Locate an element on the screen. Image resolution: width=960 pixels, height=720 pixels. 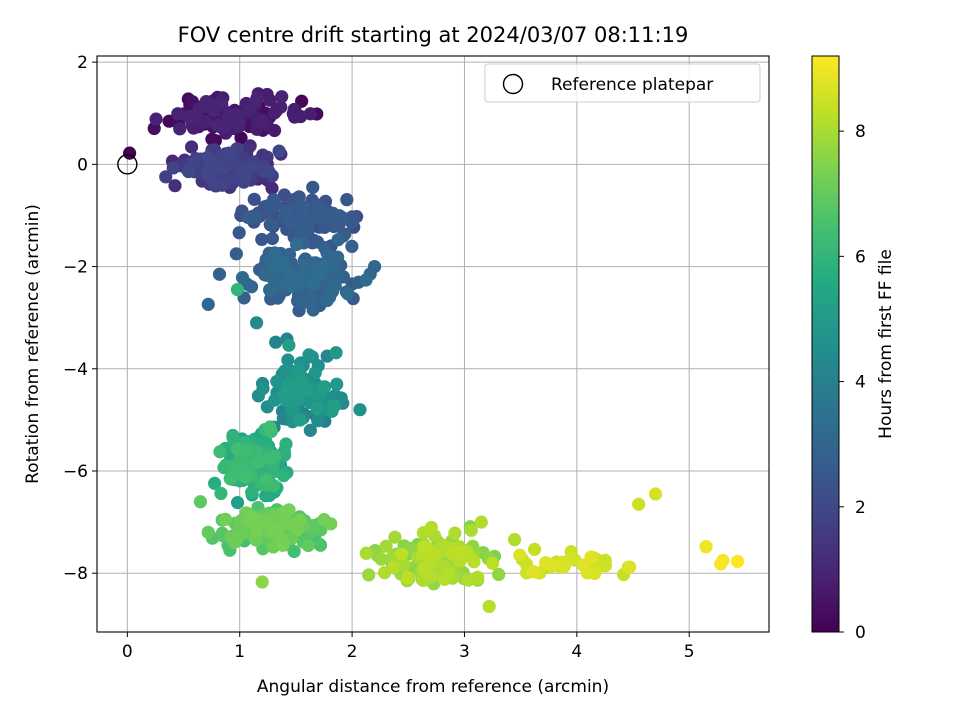
y-tick-label: −6 is located at coordinates (75, 472).